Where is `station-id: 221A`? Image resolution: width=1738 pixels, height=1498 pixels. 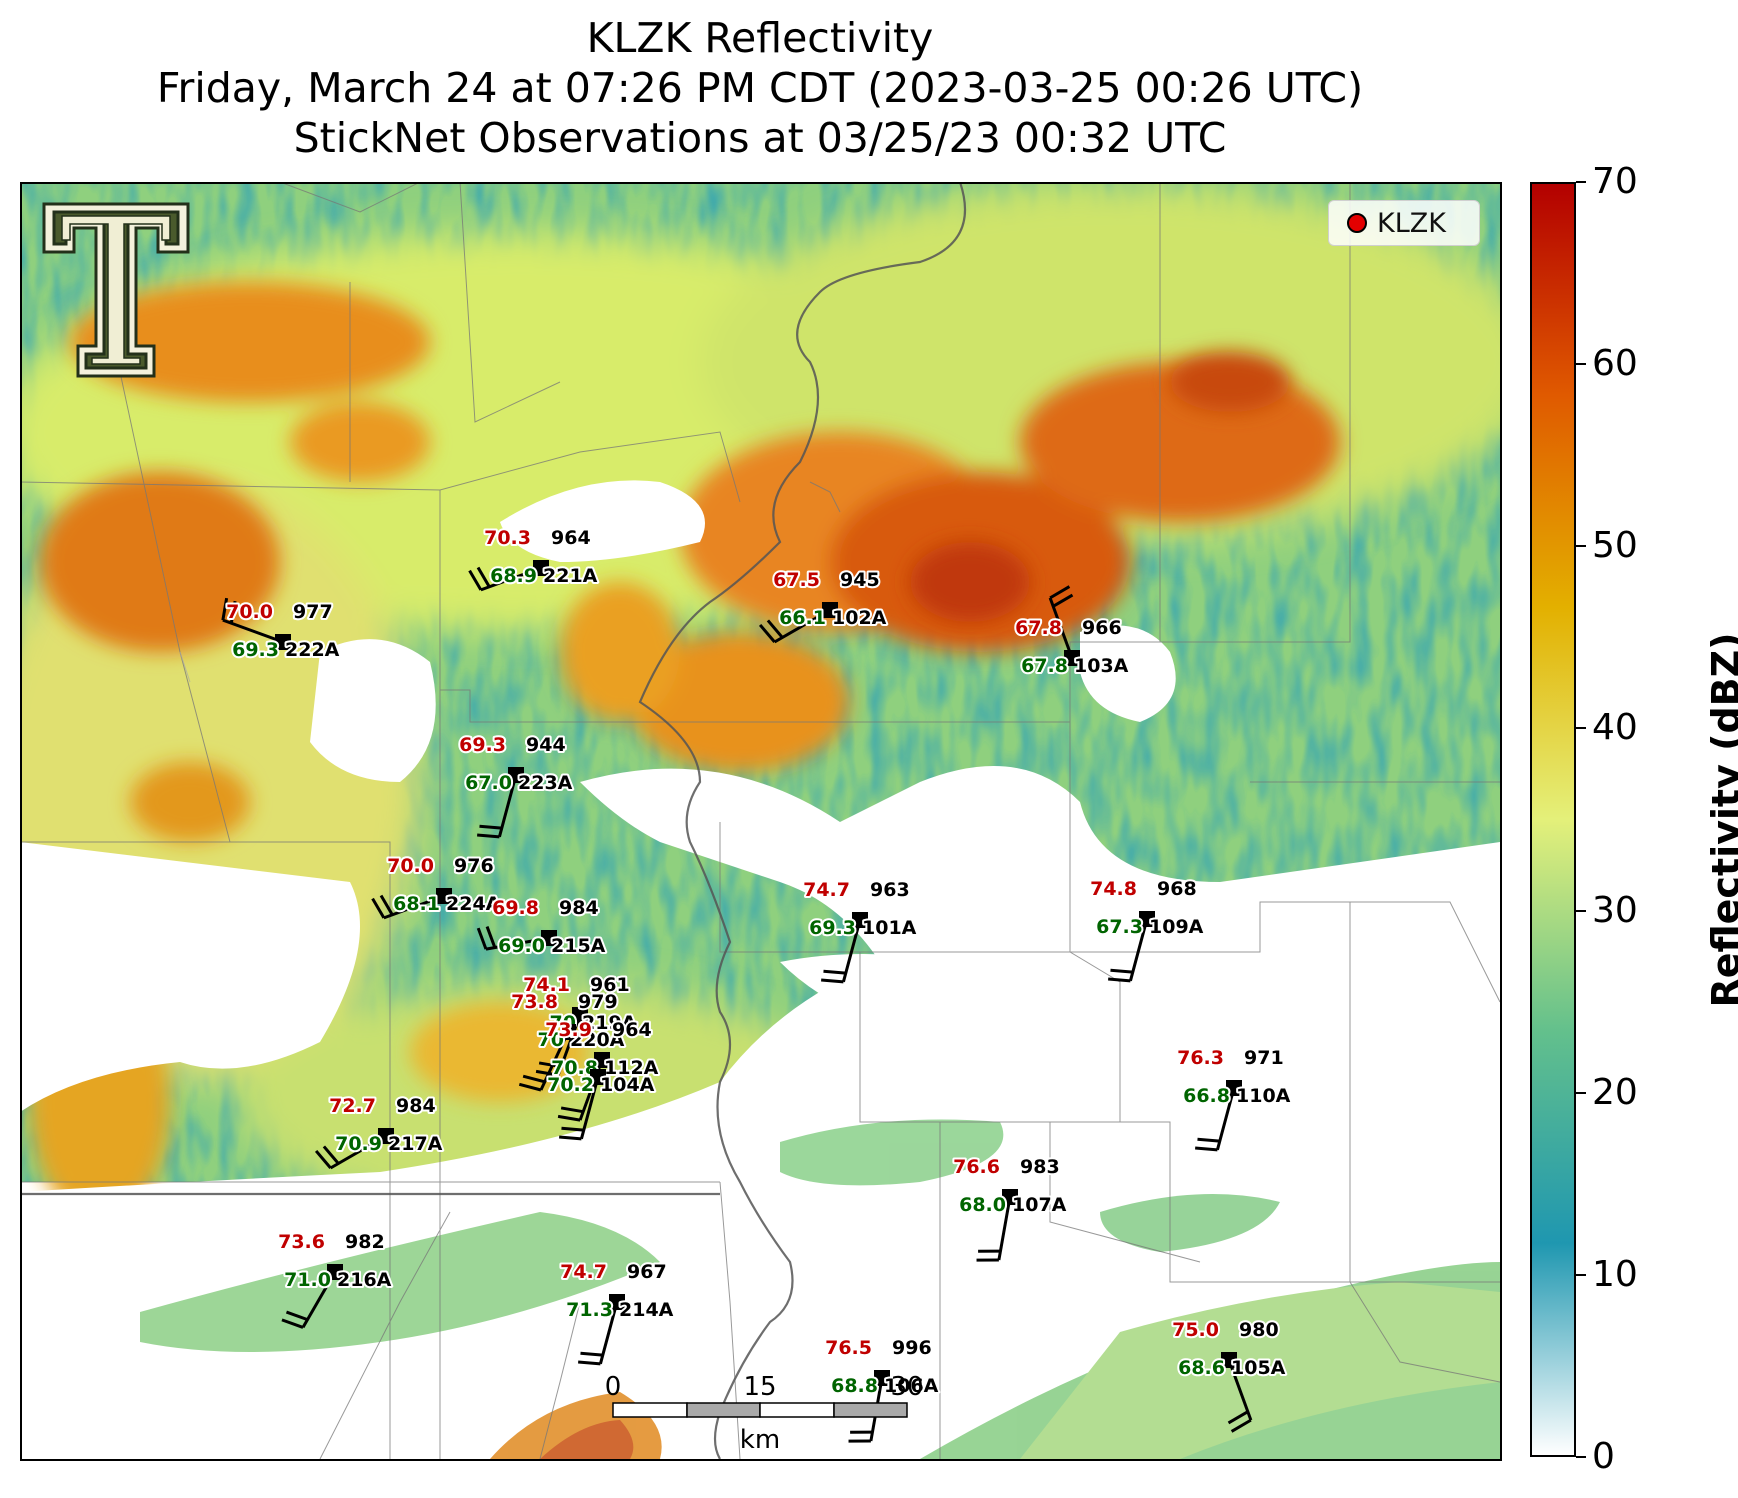
station-id: 221A is located at coordinates (570, 576).